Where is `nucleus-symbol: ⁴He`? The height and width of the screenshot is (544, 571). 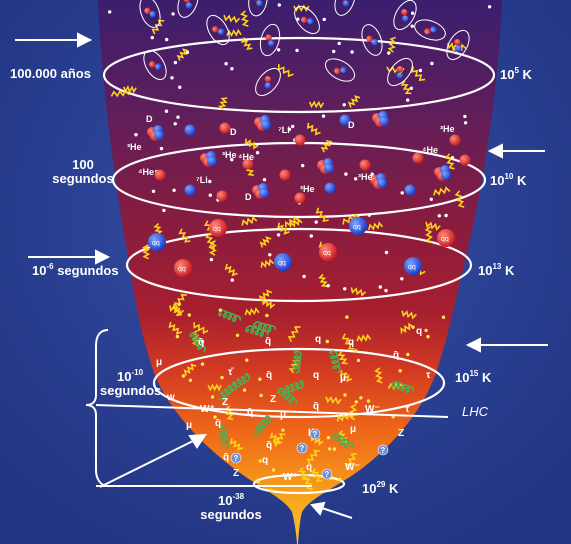 nucleus-symbol: ⁴He is located at coordinates (246, 157).